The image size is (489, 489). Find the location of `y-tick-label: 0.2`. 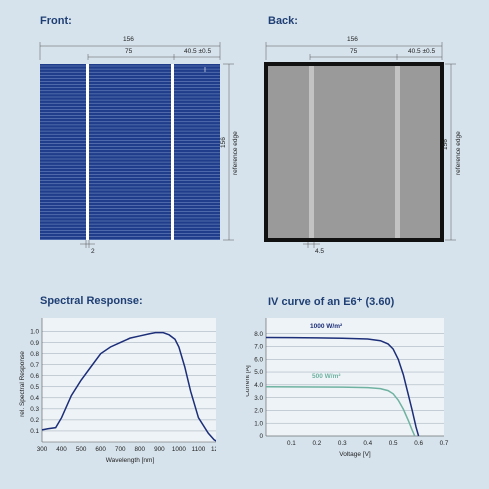

y-tick-label: 0.2 is located at coordinates (34, 420).